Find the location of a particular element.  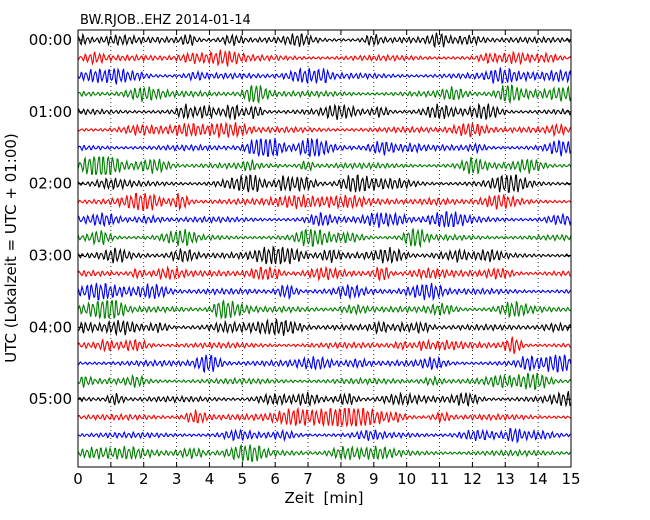

y-tick-label: 03:00 is located at coordinates (50, 256).